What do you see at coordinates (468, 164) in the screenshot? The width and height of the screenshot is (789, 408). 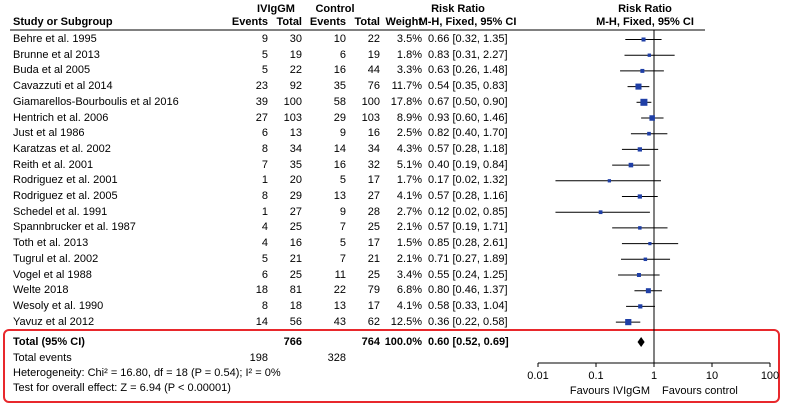 I see `ci-cell: 0.40 [0.19, 0.84]` at bounding box center [468, 164].